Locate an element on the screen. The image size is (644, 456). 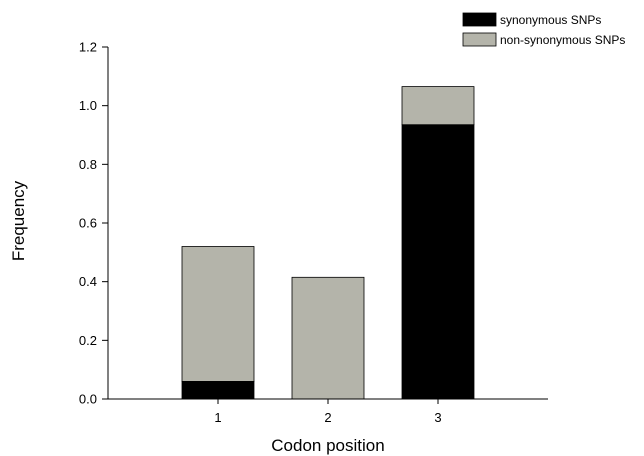
y-axis-title: Frequency is located at coordinates (18, 220).